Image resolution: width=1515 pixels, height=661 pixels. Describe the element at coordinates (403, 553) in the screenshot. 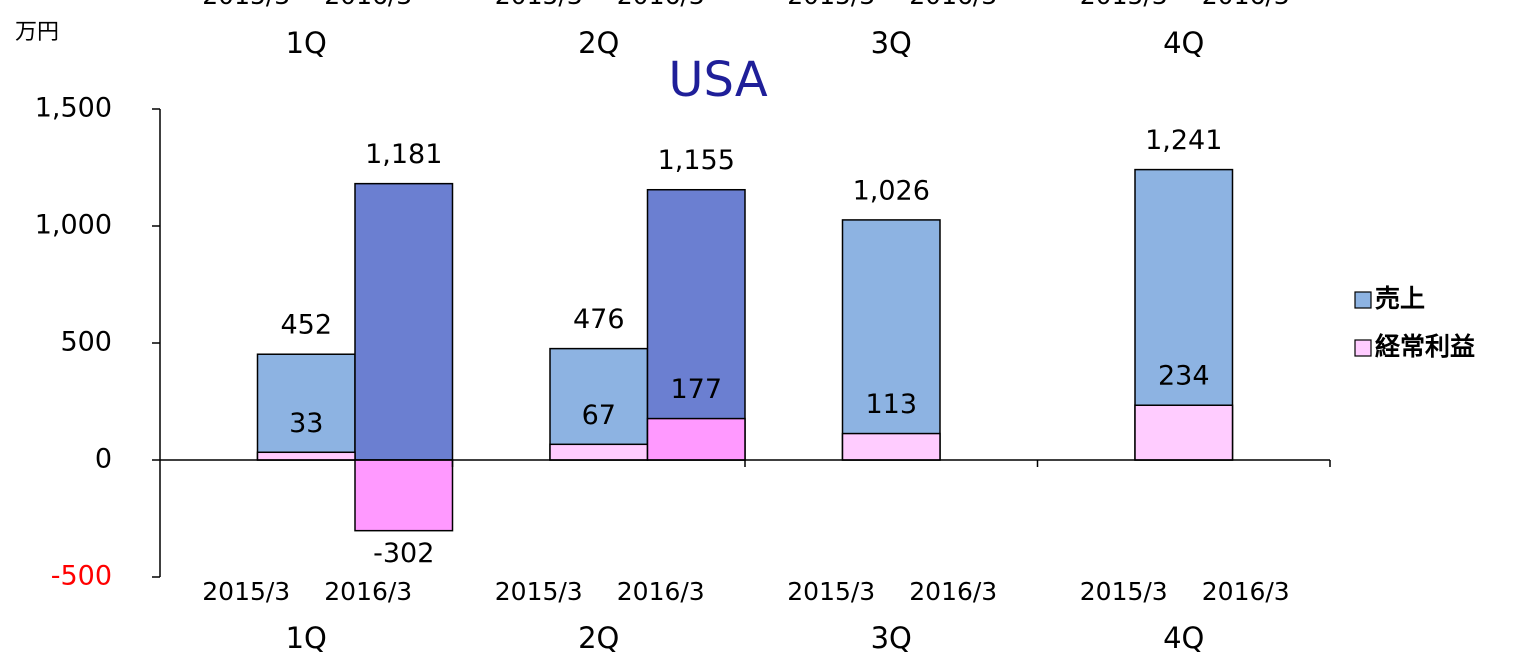

I see `data-label: -302` at that location.